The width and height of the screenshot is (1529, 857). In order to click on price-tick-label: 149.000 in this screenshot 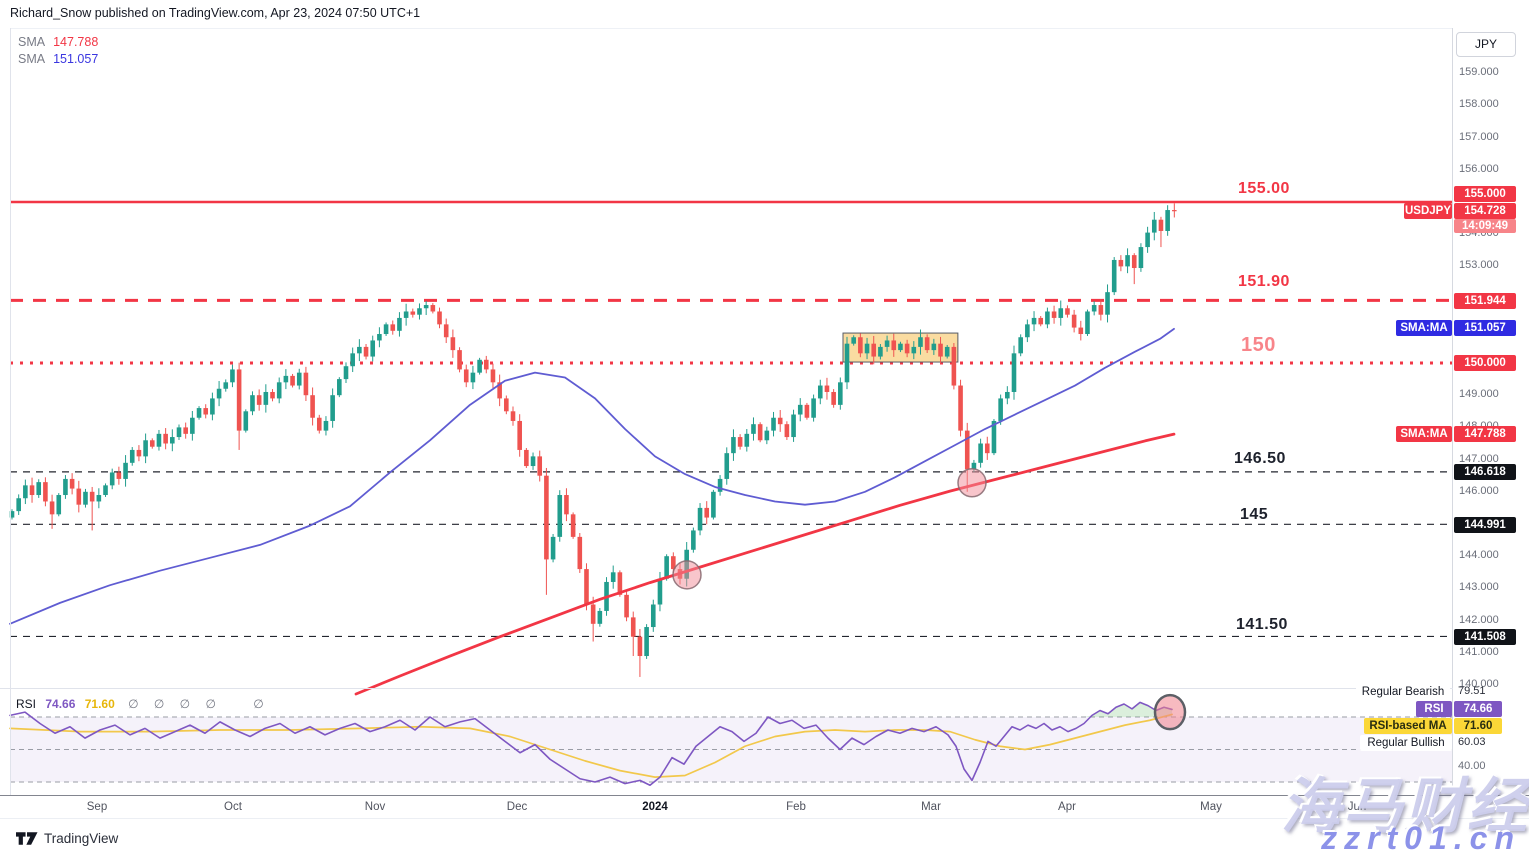, I will do `click(1479, 394)`.